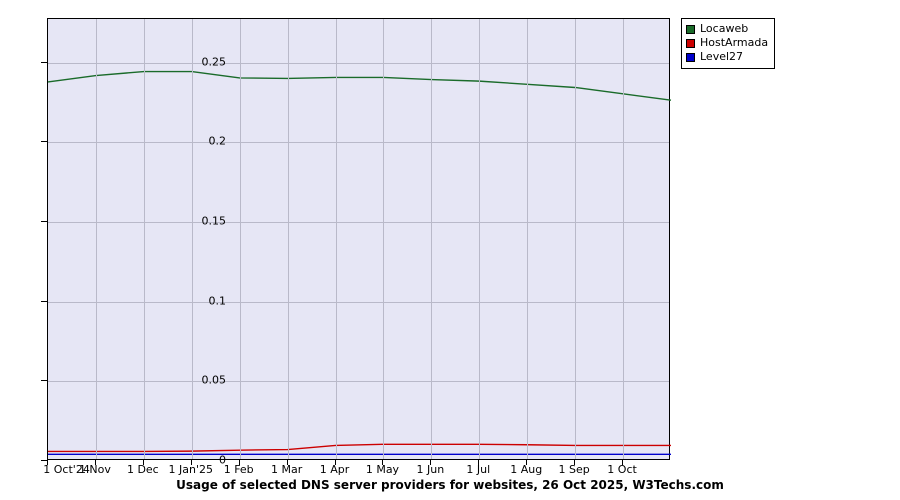 The height and width of the screenshot is (500, 900). I want to click on x-tick-label: 1 Jan'25, so click(191, 469).